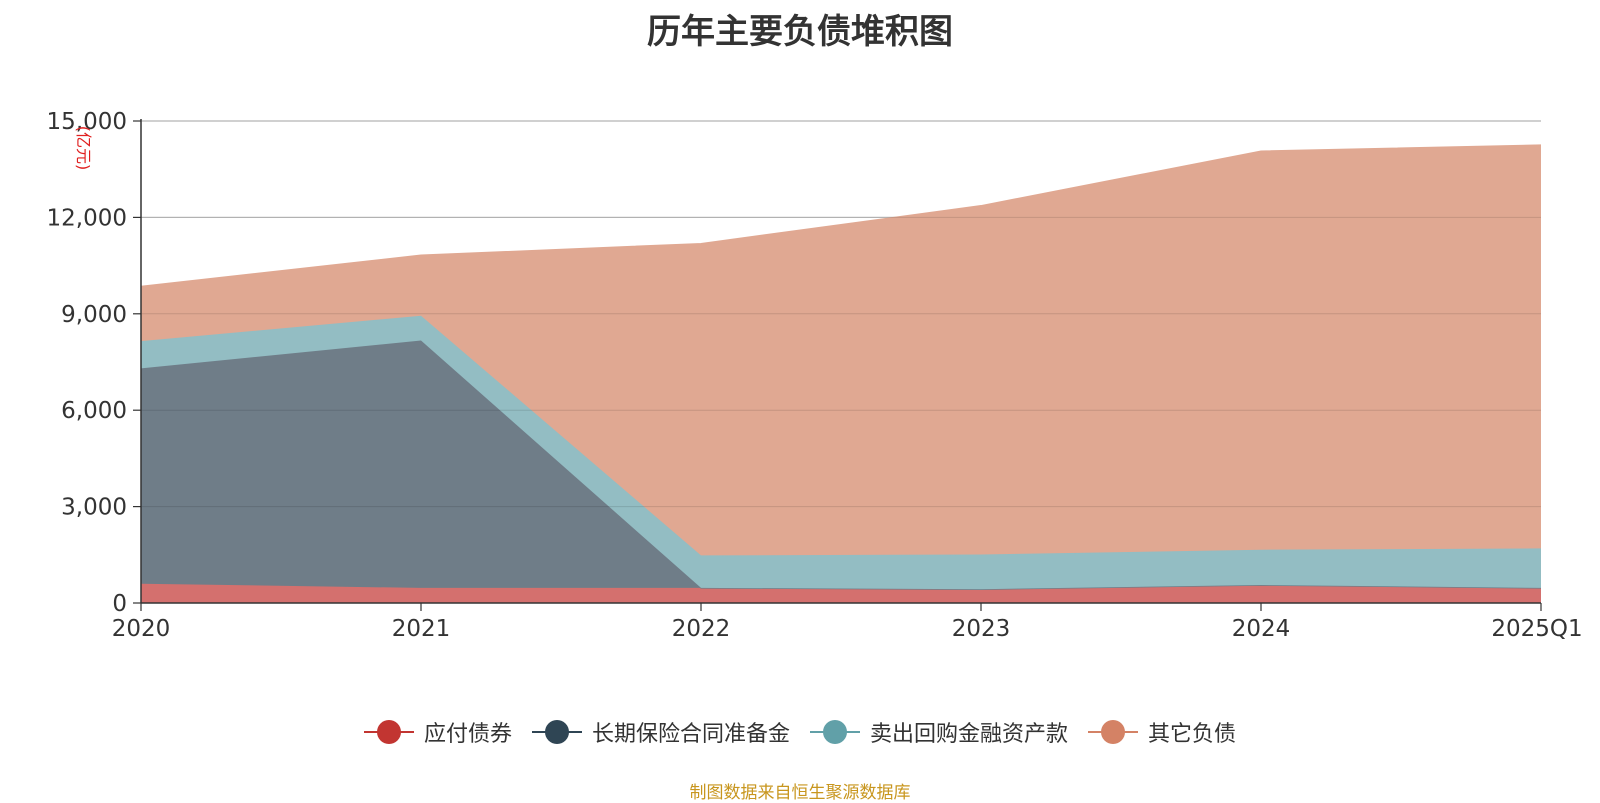 The height and width of the screenshot is (803, 1600). Describe the element at coordinates (421, 629) in the screenshot. I see `x-tick-label: 2021` at that location.